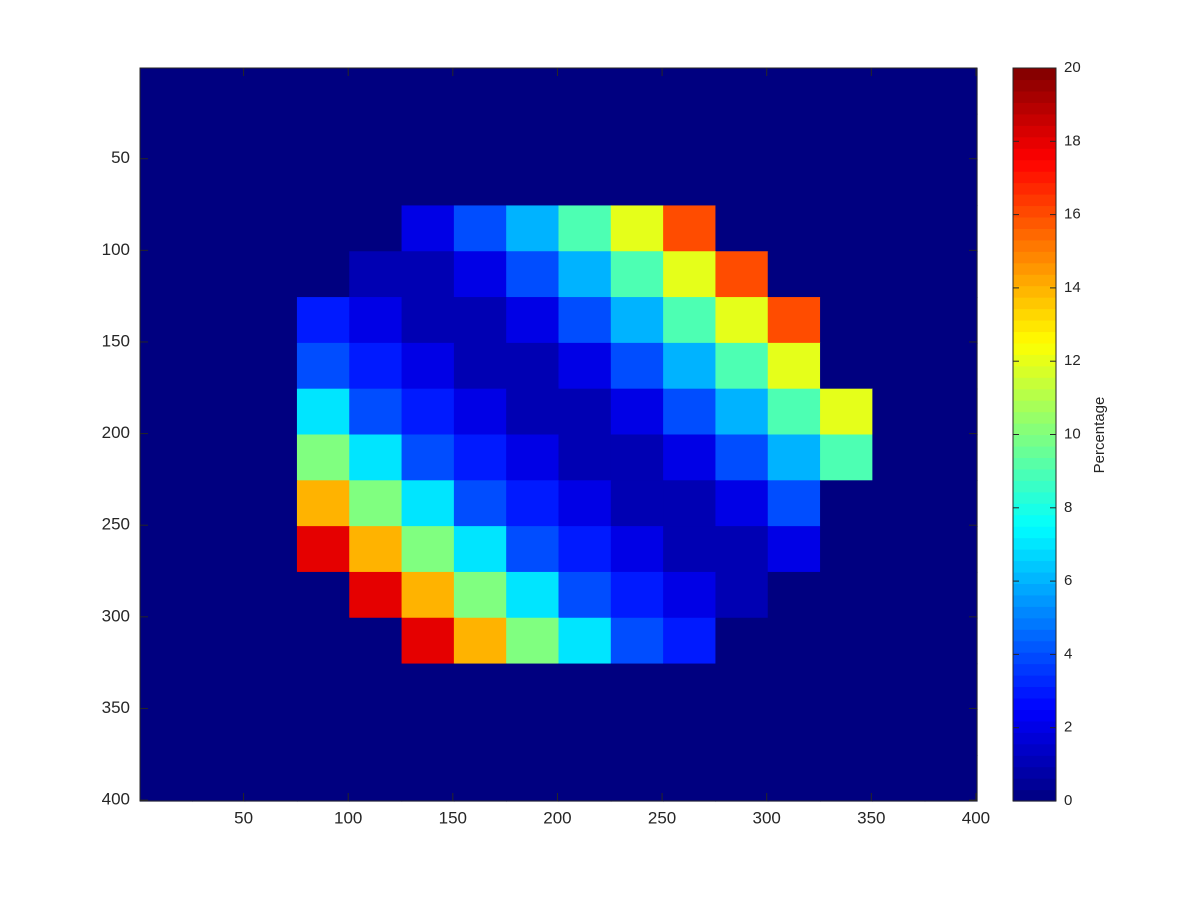  What do you see at coordinates (116, 432) in the screenshot?
I see `y-tick-label: 200` at bounding box center [116, 432].